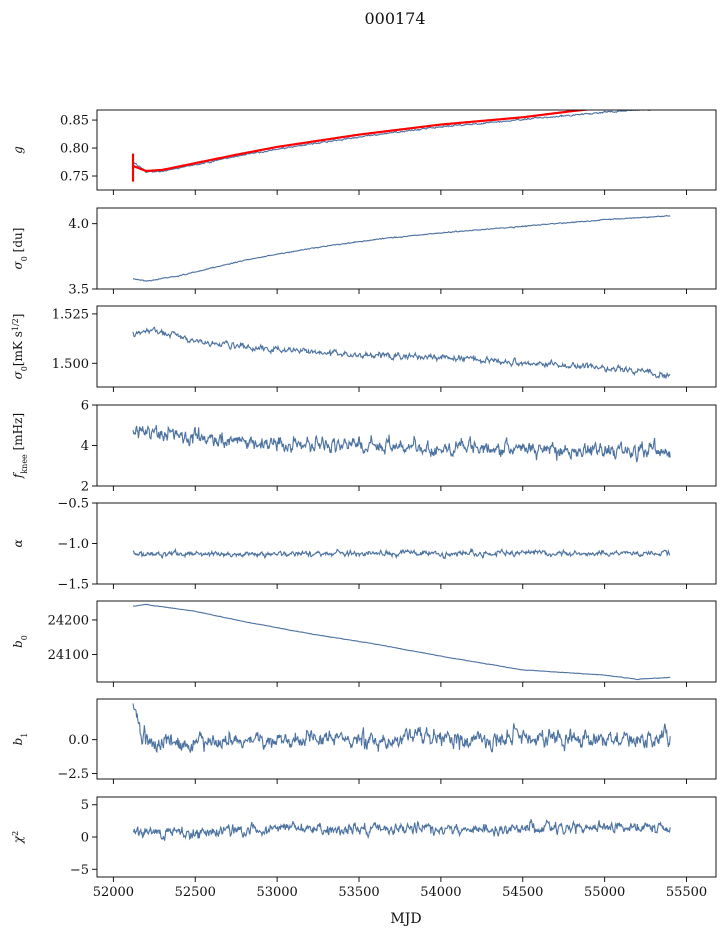 Image resolution: width=725 pixels, height=936 pixels. I want to click on y-tick-label-sigma0k: 1.500, so click(70, 364).